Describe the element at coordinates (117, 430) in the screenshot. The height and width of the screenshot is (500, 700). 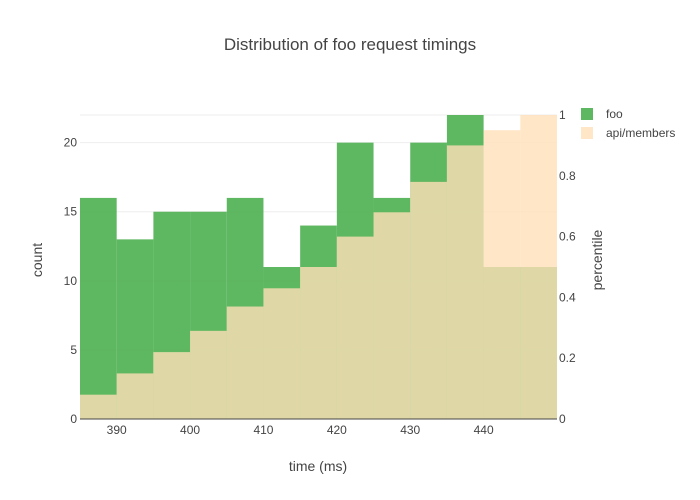
I see `x-tick-label-0: 390` at that location.